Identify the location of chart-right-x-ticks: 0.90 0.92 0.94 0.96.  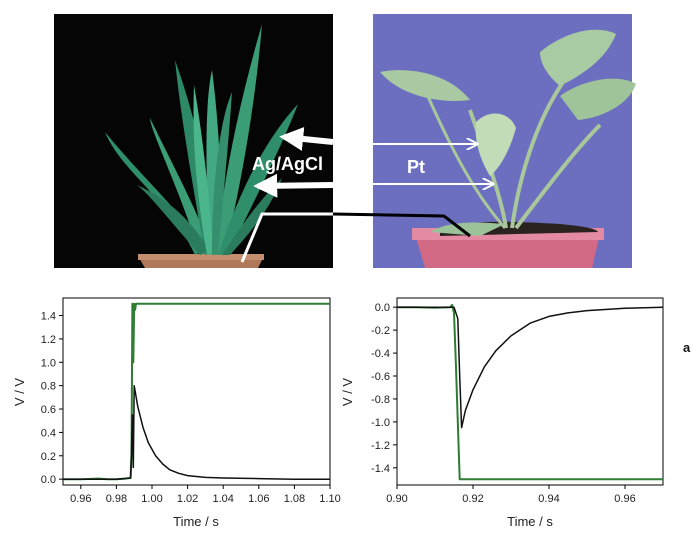
(511, 495).